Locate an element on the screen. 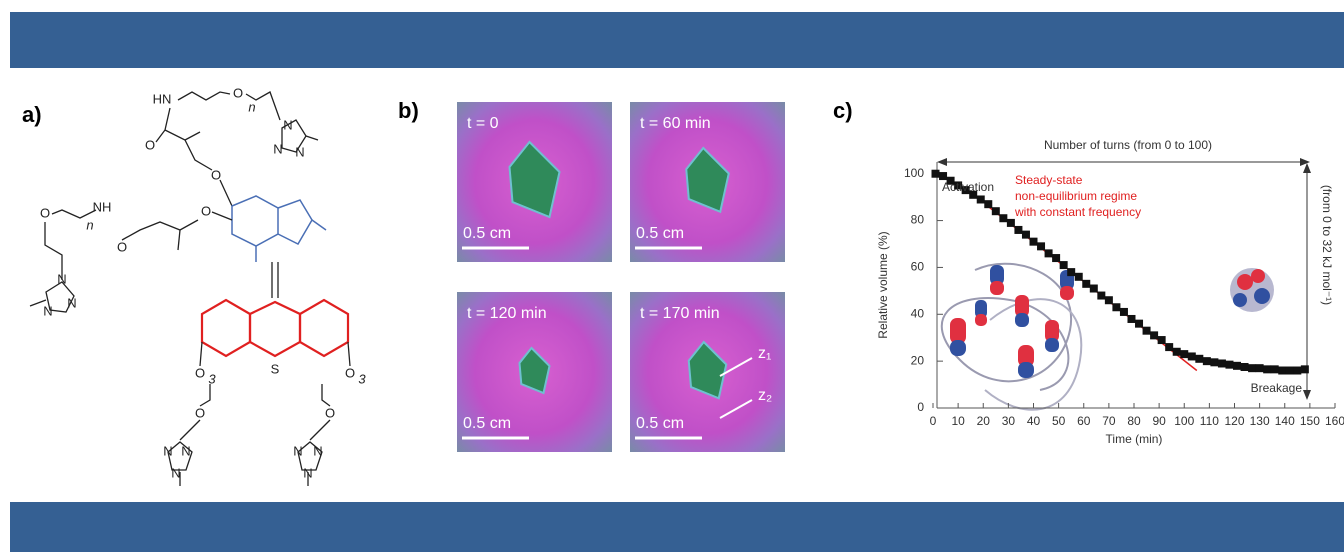 This screenshot has height=552, width=1344. top-axis-title: Number of turns (from 0 to 100) is located at coordinates (1128, 145).